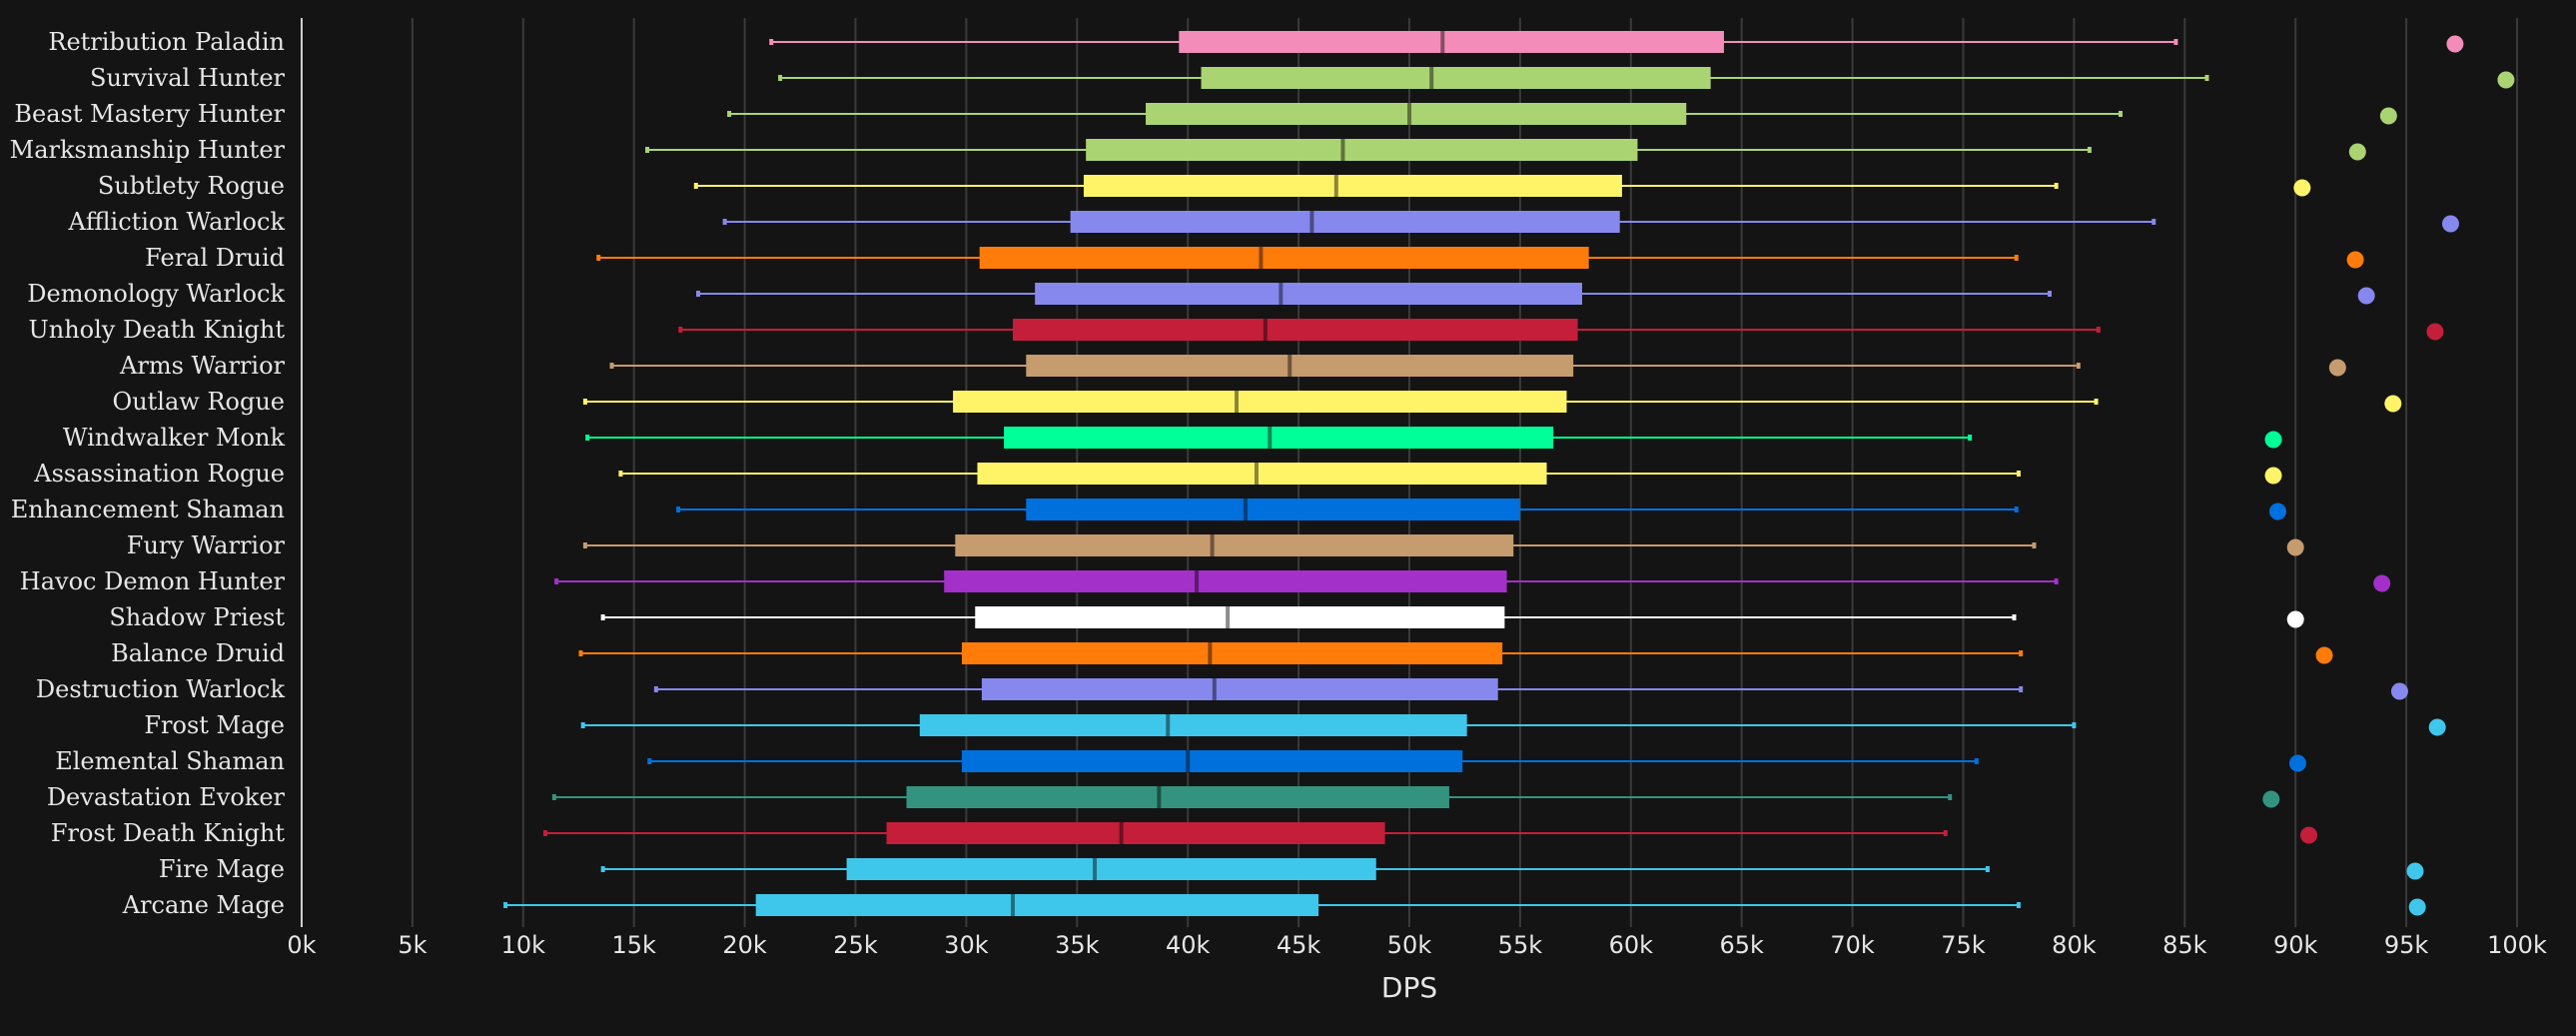 The height and width of the screenshot is (1036, 2576). What do you see at coordinates (1631, 945) in the screenshot?
I see `x-tick-label: 60k` at bounding box center [1631, 945].